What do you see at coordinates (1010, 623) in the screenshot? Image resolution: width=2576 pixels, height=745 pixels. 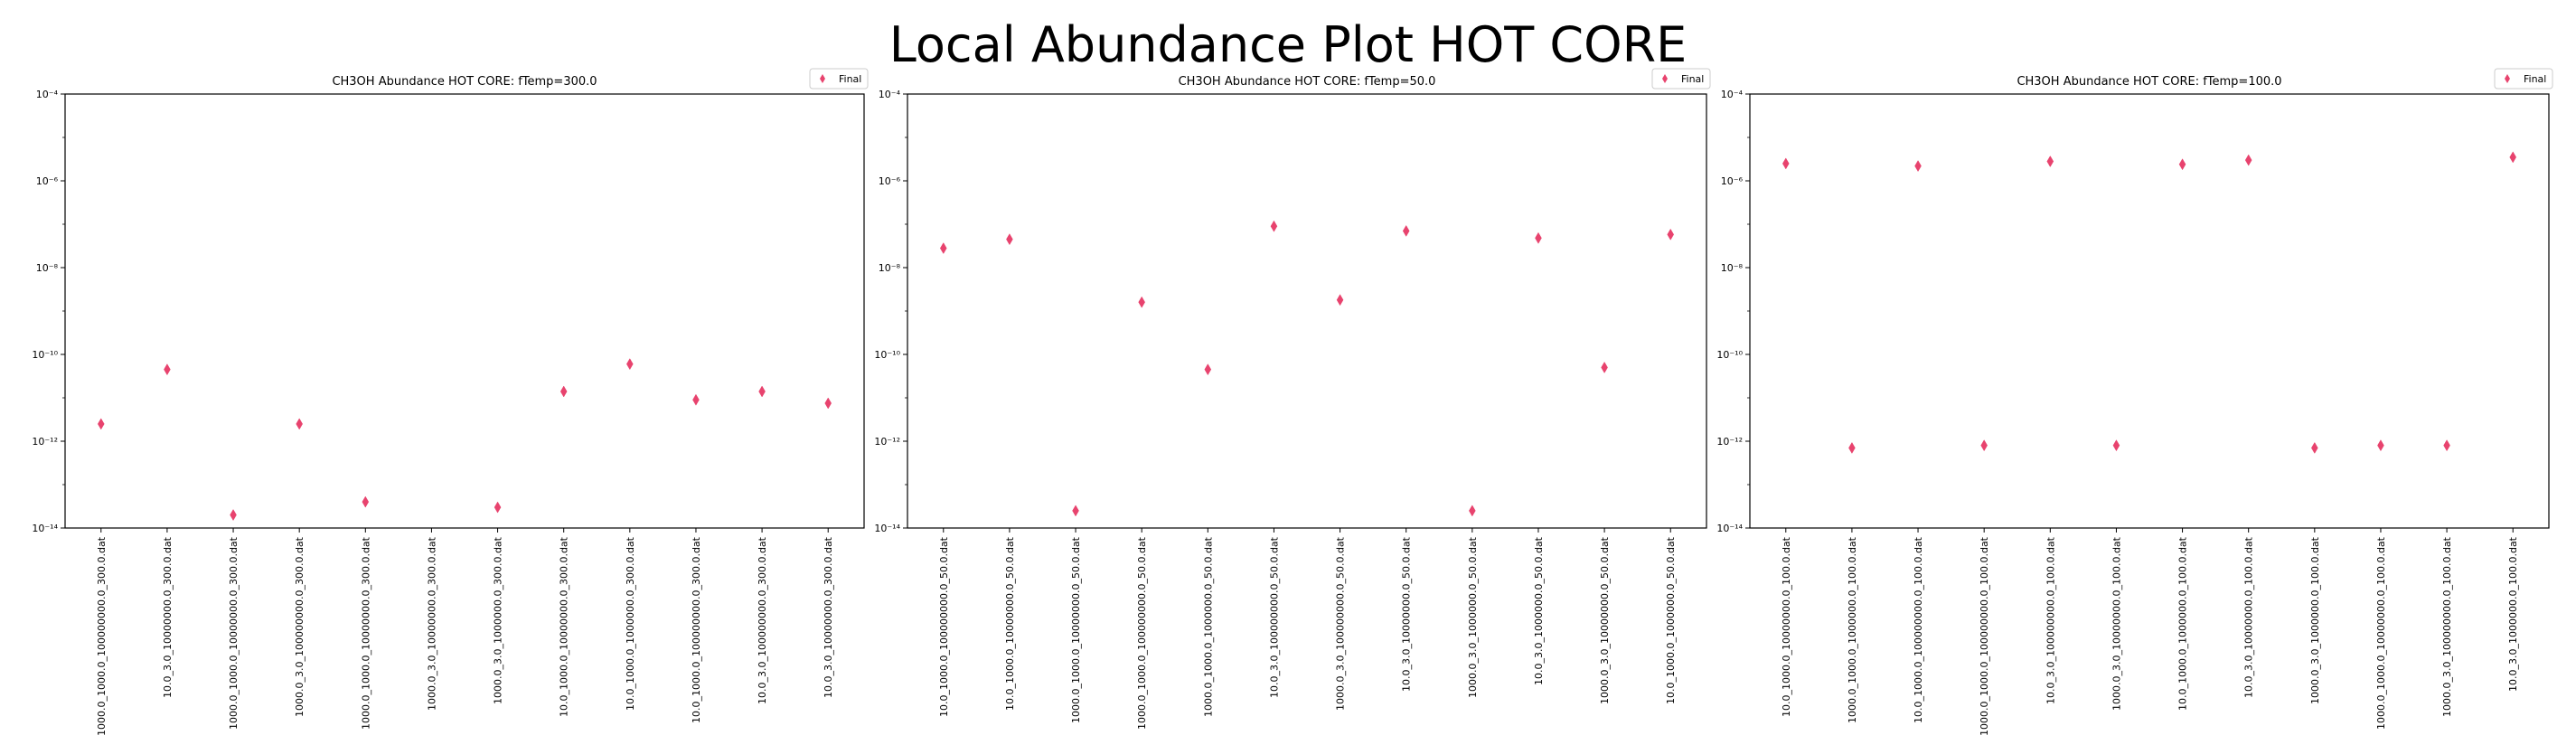 I see `x-tick-label: 10.0_1000.0_10000000.0_50.0.dat` at bounding box center [1010, 623].